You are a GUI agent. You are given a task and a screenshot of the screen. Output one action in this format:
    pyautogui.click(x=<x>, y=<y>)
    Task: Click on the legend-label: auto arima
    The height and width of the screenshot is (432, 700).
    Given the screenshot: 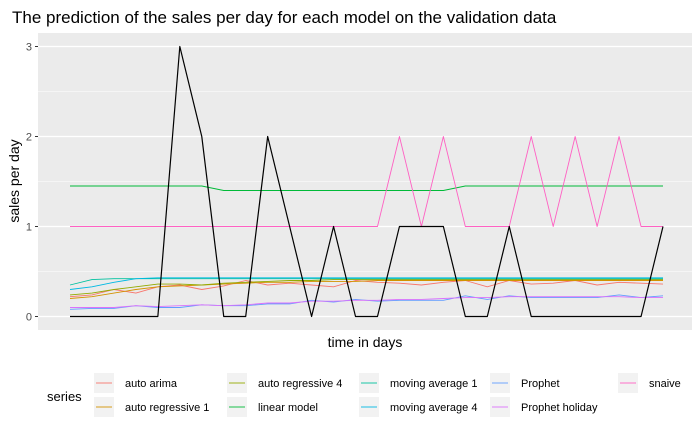 What is the action you would take?
    pyautogui.click(x=151, y=384)
    